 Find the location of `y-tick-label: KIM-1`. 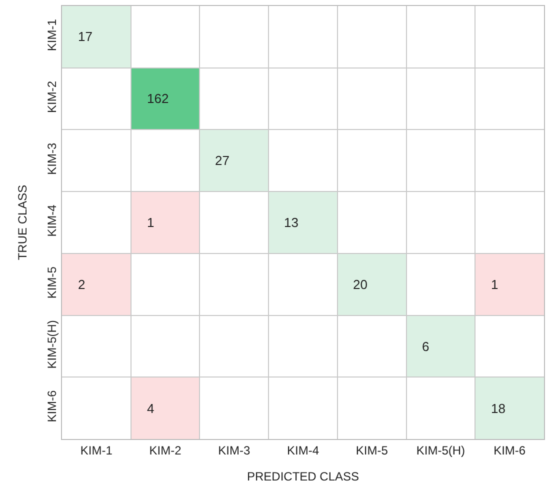

y-tick-label: KIM-1 is located at coordinates (52, 35).